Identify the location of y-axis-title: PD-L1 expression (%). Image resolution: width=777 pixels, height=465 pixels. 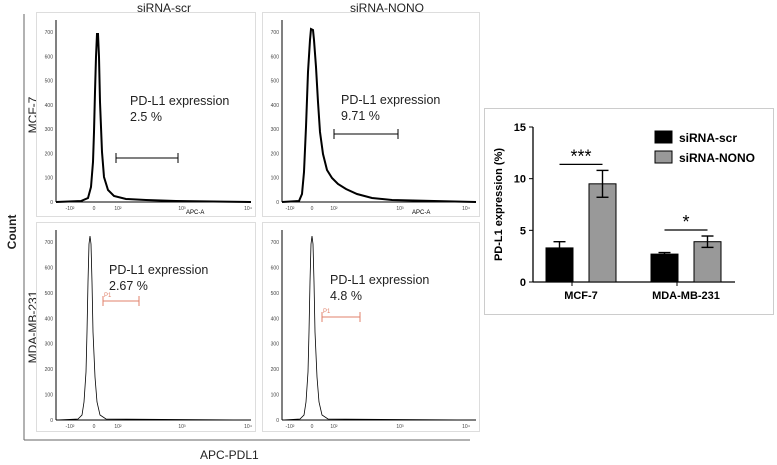
(499, 204).